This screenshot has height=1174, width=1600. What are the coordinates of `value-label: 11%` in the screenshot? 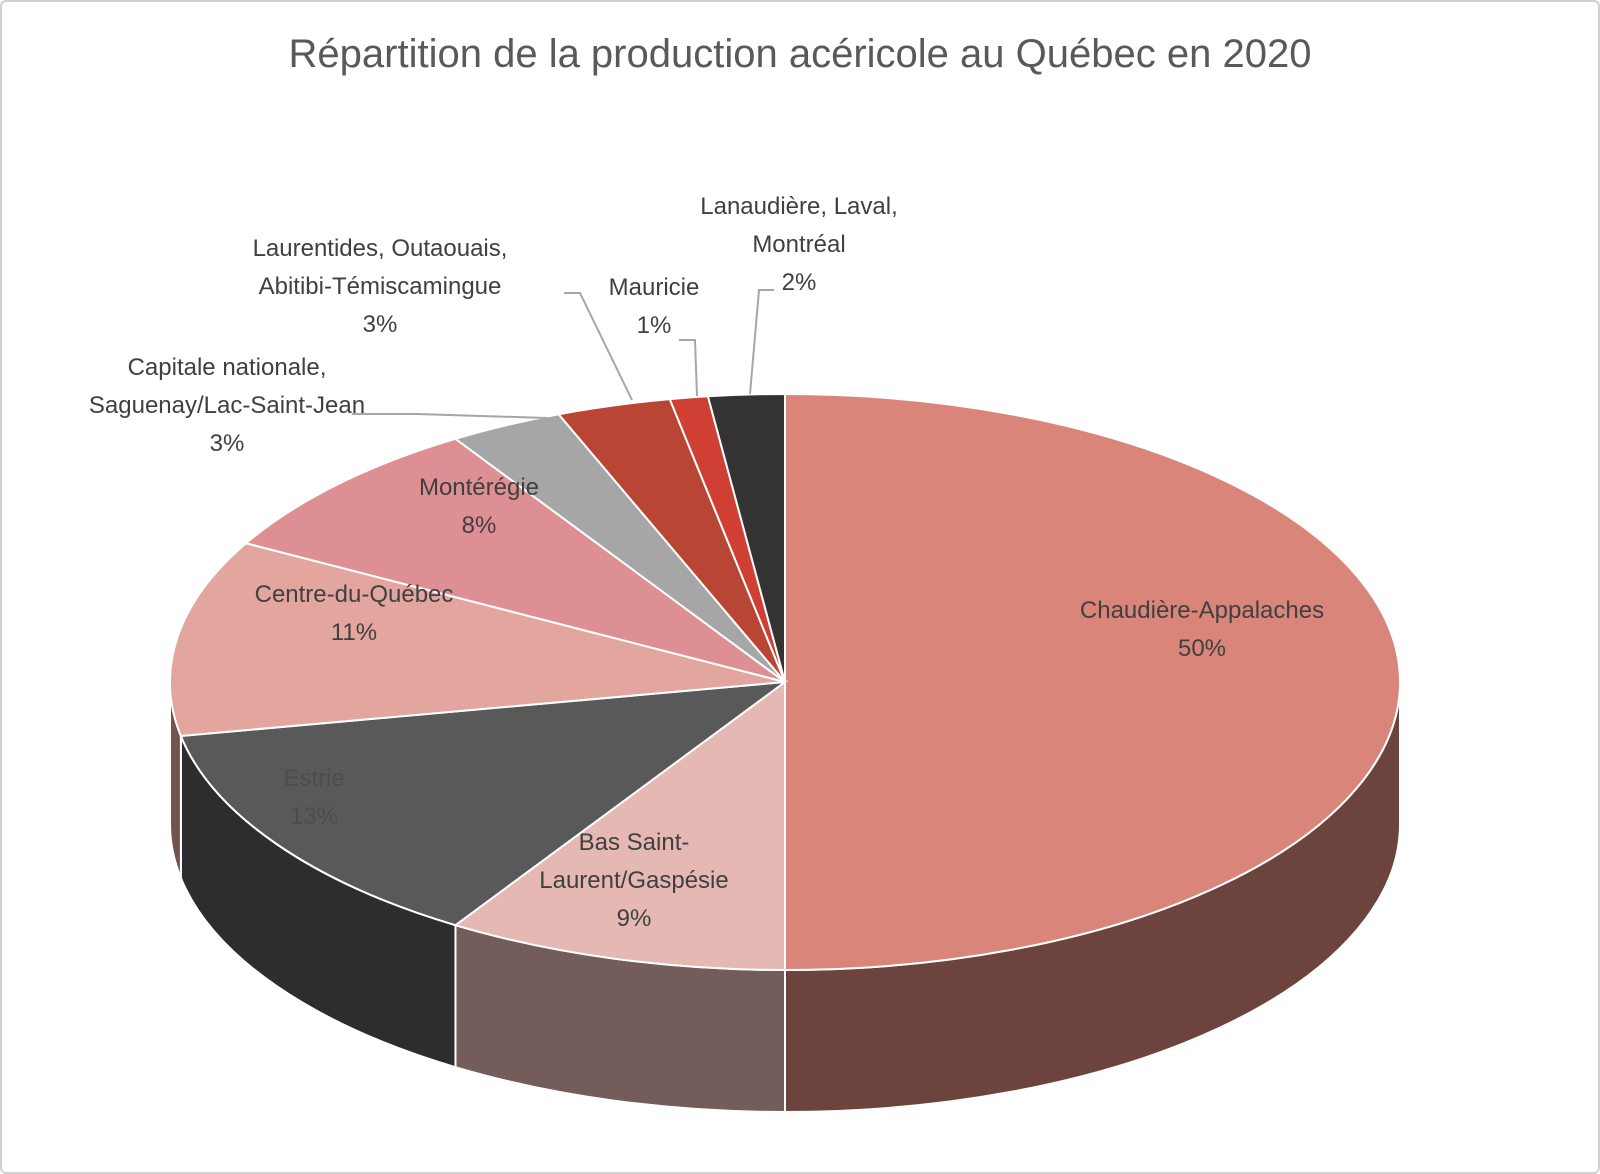 It's located at (354, 632).